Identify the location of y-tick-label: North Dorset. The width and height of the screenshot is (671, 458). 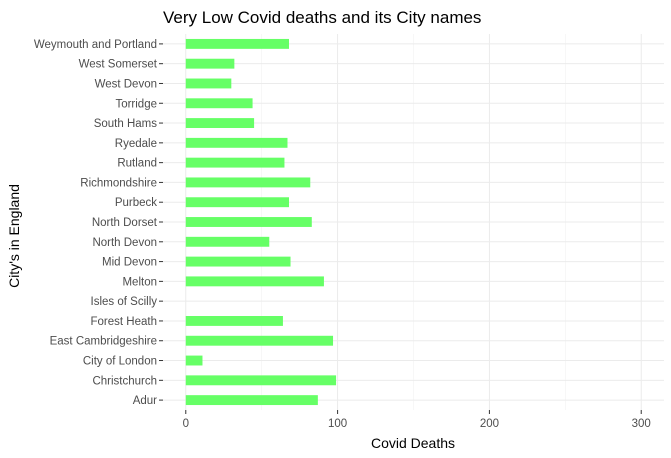
(125, 223).